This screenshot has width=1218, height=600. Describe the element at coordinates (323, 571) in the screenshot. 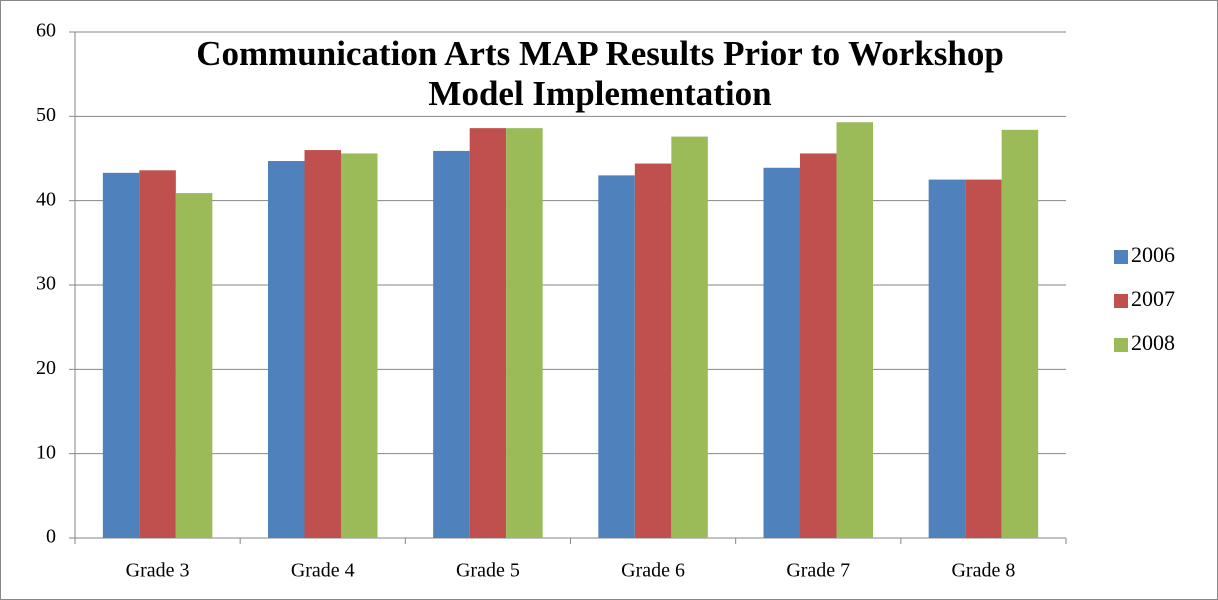

I see `x-tick-label: Grade 4` at that location.